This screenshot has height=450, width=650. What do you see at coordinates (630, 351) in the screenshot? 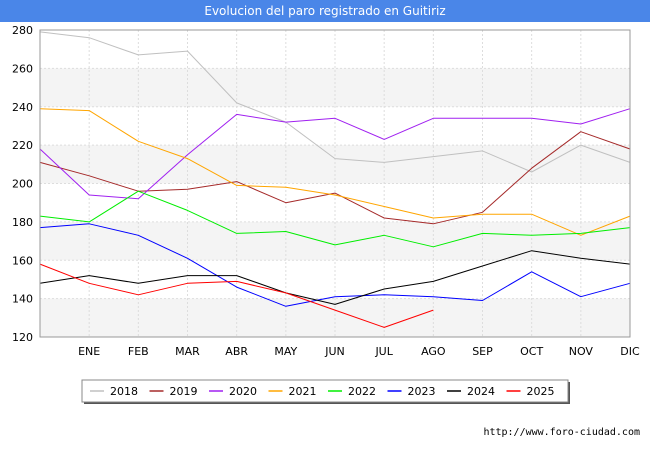
I see `x-tick-label: DIC` at bounding box center [630, 351].